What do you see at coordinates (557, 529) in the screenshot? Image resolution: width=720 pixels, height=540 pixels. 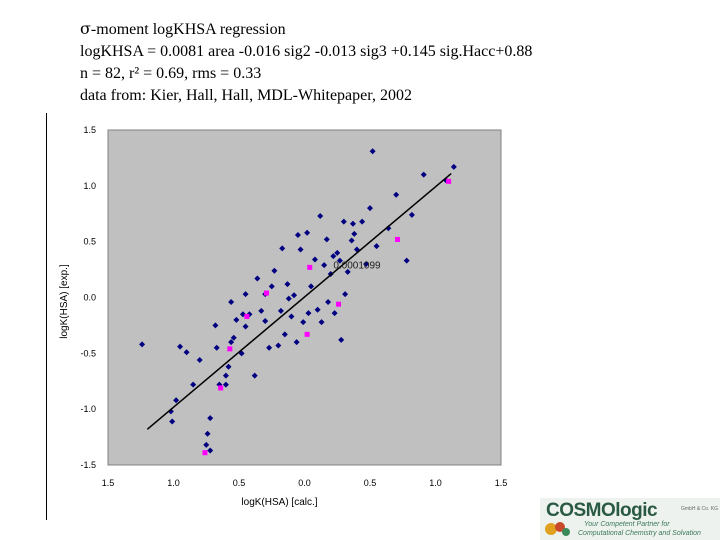 I see `molecule-icon` at bounding box center [557, 529].